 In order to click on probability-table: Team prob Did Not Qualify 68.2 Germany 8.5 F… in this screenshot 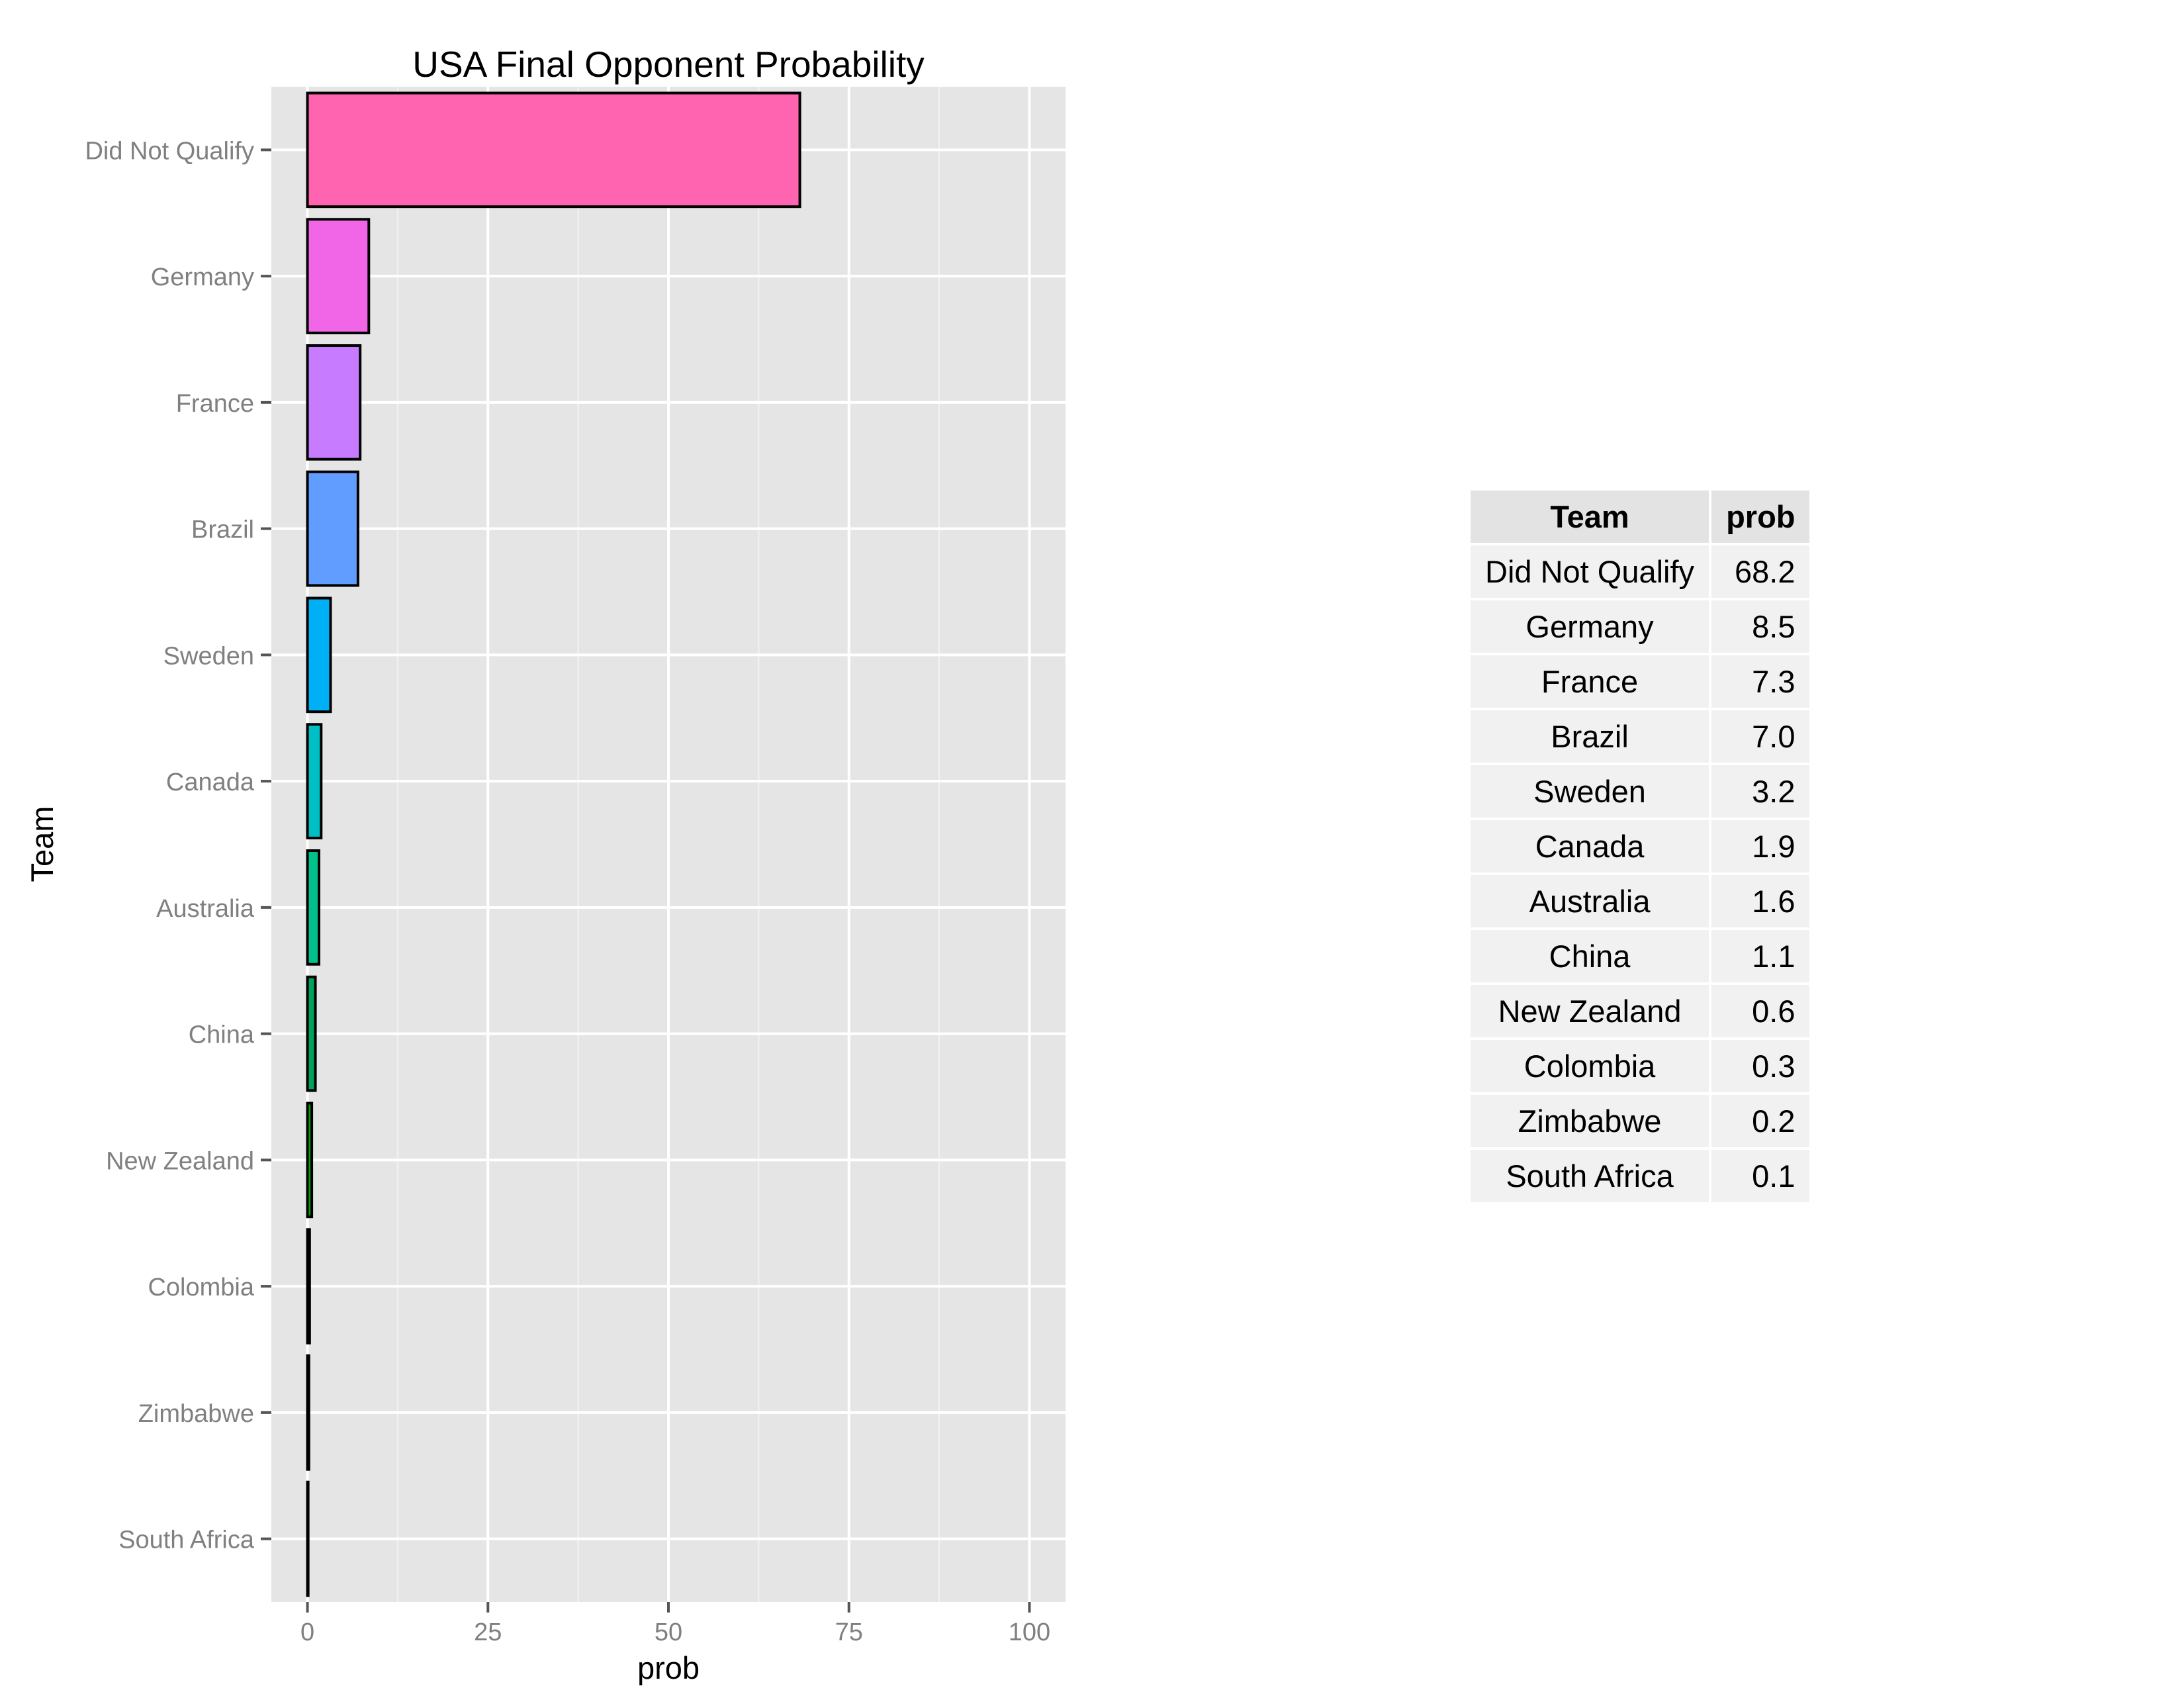, I will do `click(1640, 846)`.